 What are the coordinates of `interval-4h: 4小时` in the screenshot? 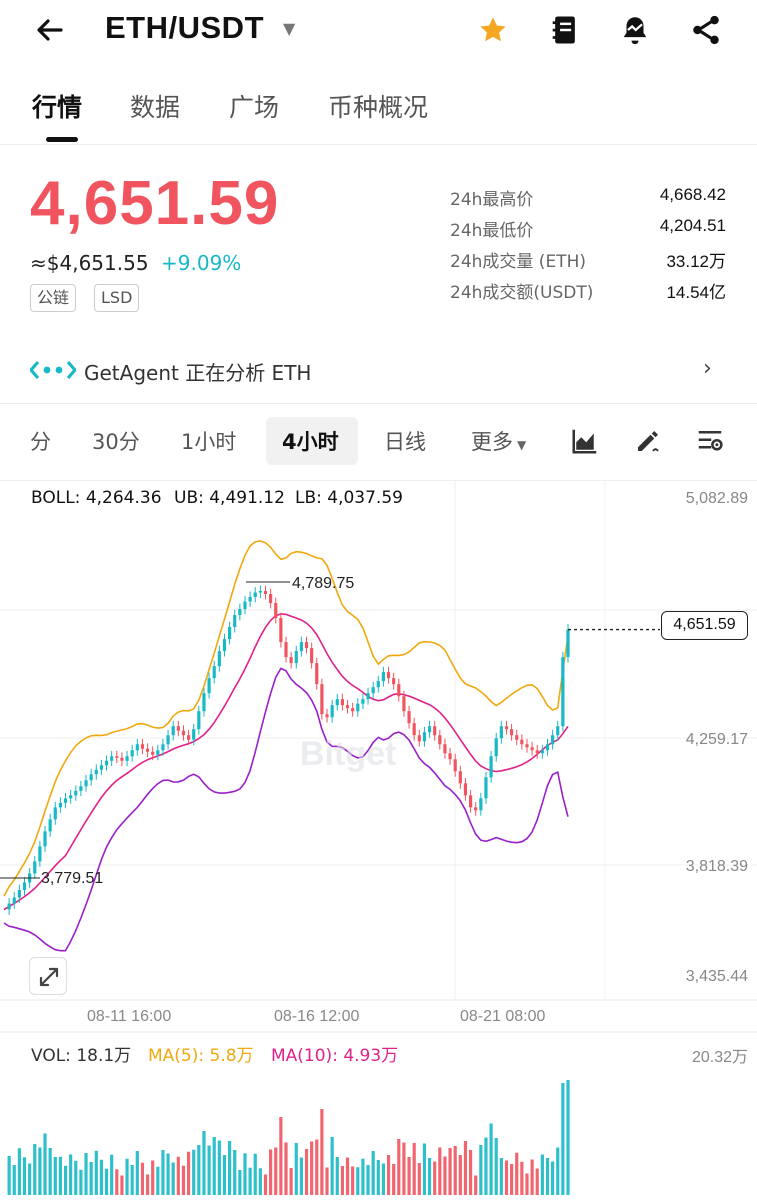 It's located at (310, 442).